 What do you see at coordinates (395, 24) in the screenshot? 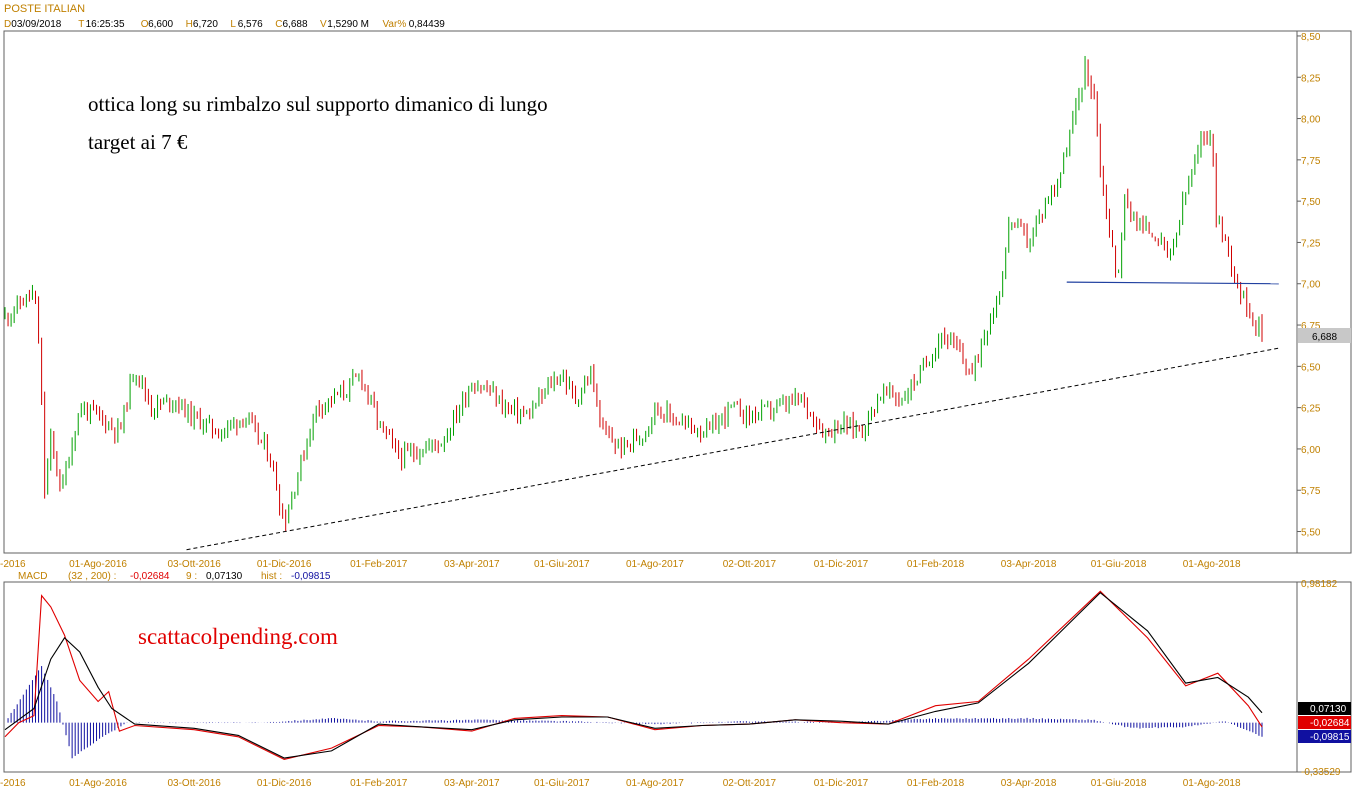
I see `quote-label-7: Var%` at bounding box center [395, 24].